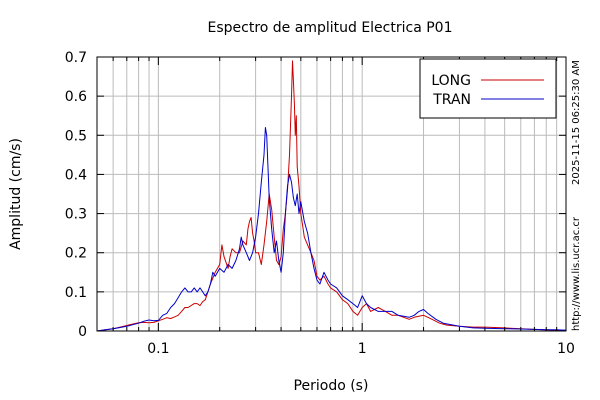 This screenshot has width=600, height=400. I want to click on y-tick-label: 0.1, so click(76, 293).